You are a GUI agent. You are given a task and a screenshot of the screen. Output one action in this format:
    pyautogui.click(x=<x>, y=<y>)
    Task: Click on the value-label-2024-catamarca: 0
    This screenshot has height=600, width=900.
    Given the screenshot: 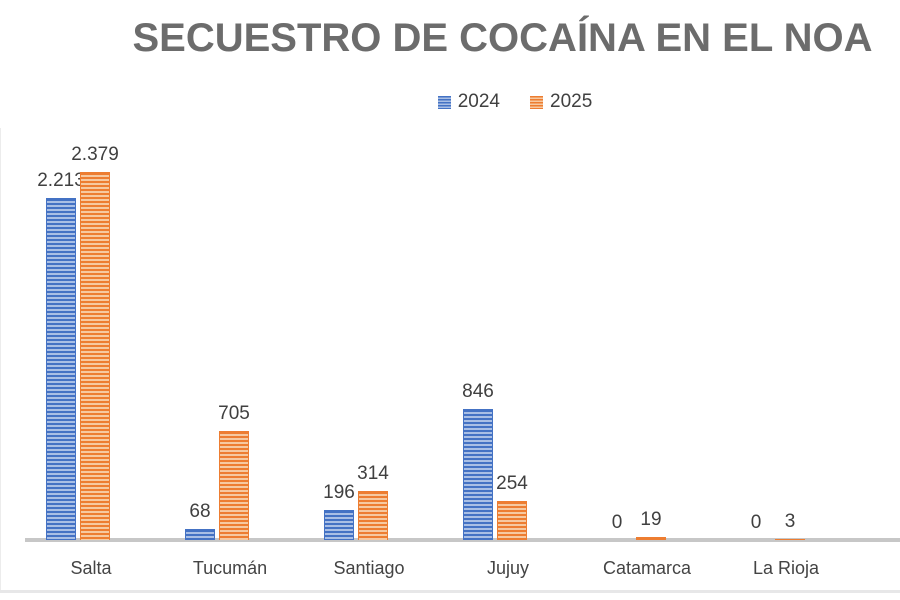 What is the action you would take?
    pyautogui.click(x=617, y=522)
    